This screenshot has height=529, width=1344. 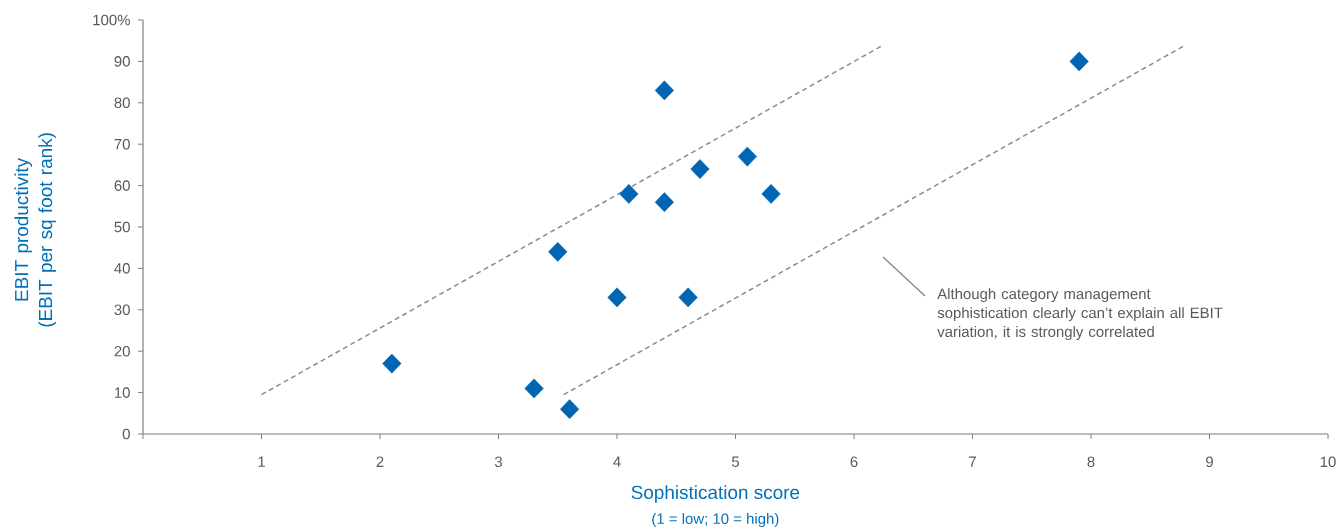 What do you see at coordinates (1091, 462) in the screenshot?
I see `x-tick-label: 8` at bounding box center [1091, 462].